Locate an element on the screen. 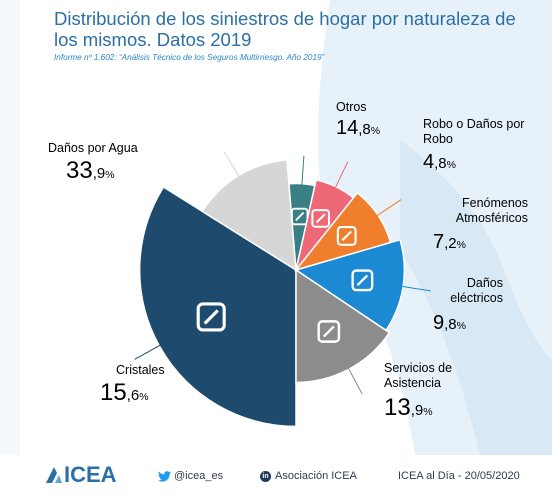  label-electricos-text: Daños eléctricos is located at coordinates (476, 290).